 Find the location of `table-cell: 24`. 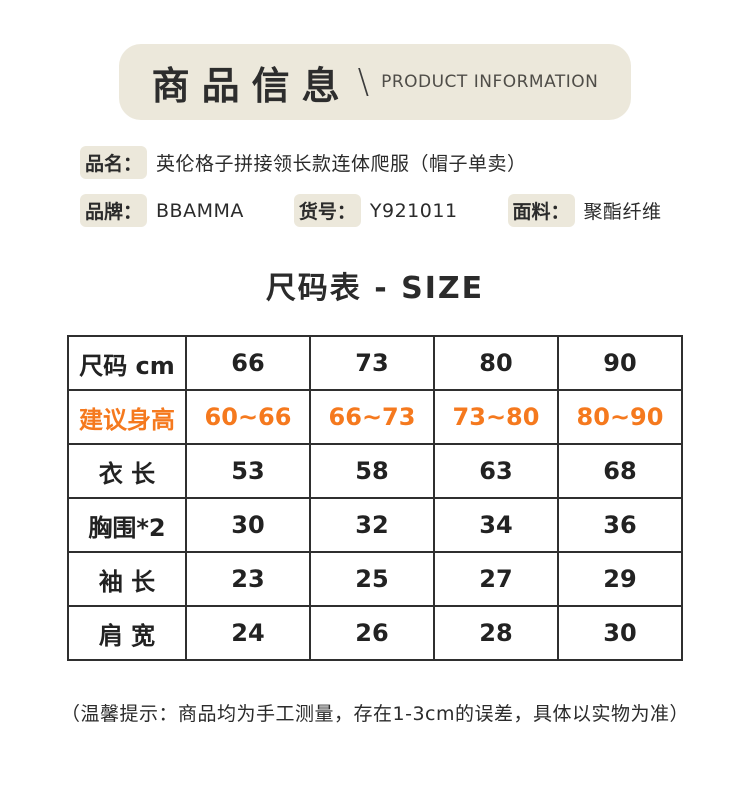

table-cell: 24 is located at coordinates (248, 633).